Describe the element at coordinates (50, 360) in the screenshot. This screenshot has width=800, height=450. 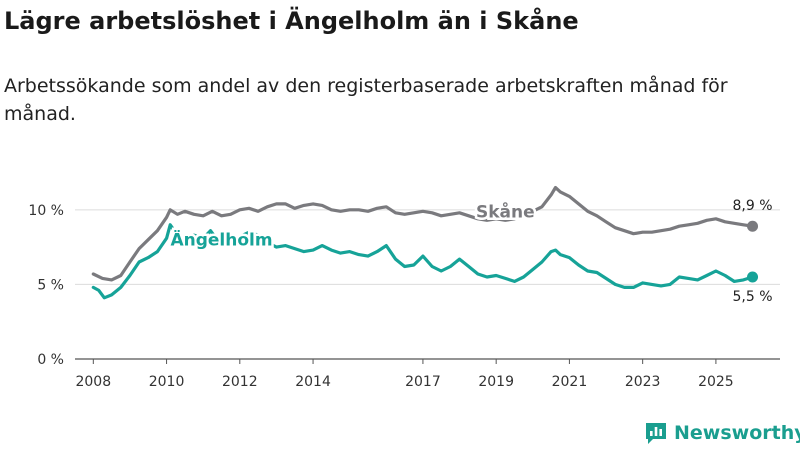
I see `y-tick-label: 0 %` at that location.